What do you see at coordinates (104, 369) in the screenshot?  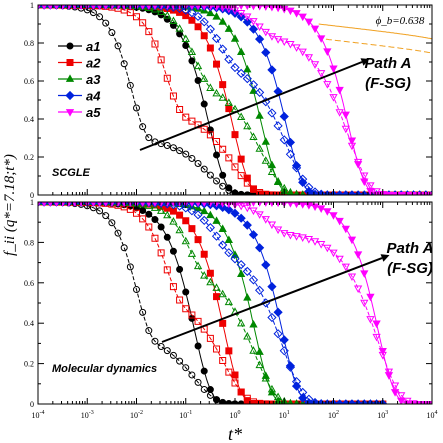 I see `panel-label: Molecular dynamics` at bounding box center [104, 369].